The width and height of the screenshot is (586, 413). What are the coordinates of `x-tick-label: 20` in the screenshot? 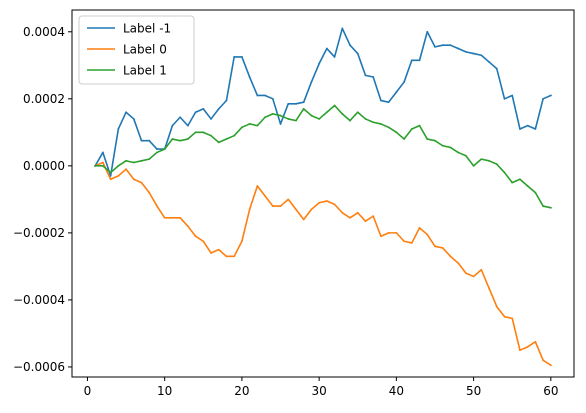 It's located at (241, 391).